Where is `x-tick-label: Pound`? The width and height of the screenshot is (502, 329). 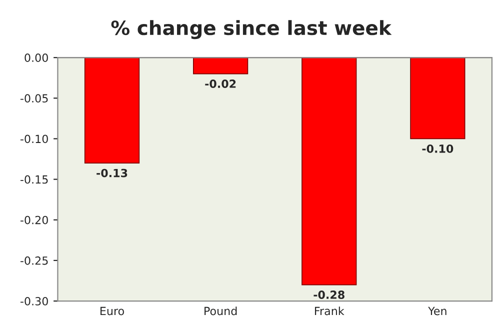 x-tick-label: Pound is located at coordinates (220, 311).